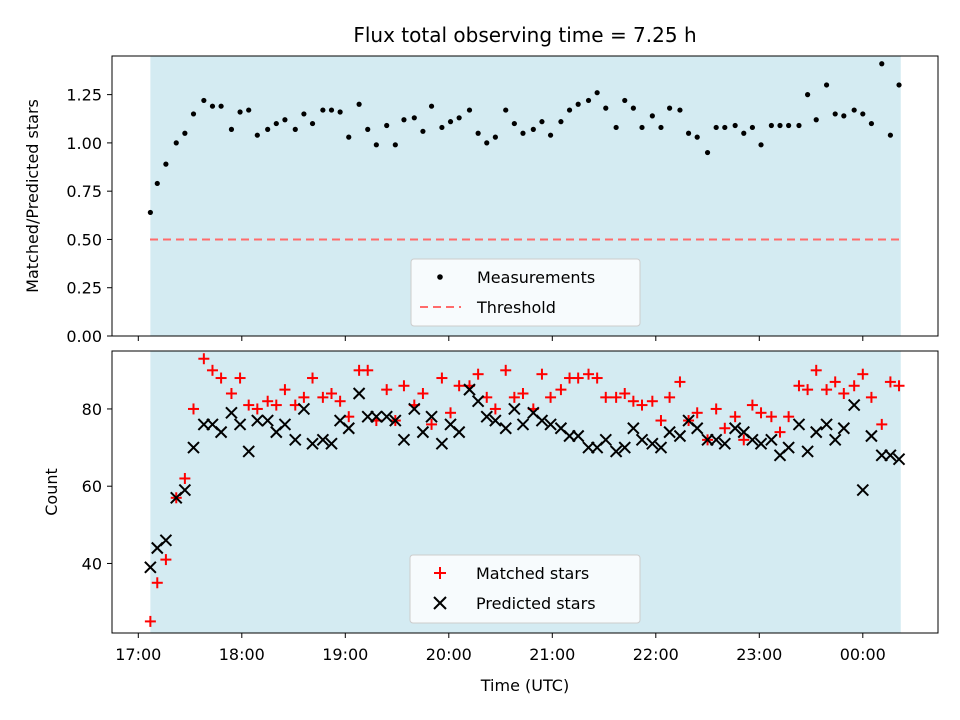 The image size is (960, 720). Describe the element at coordinates (525, 292) in the screenshot. I see `top-legend: Measurements Threshold` at that location.